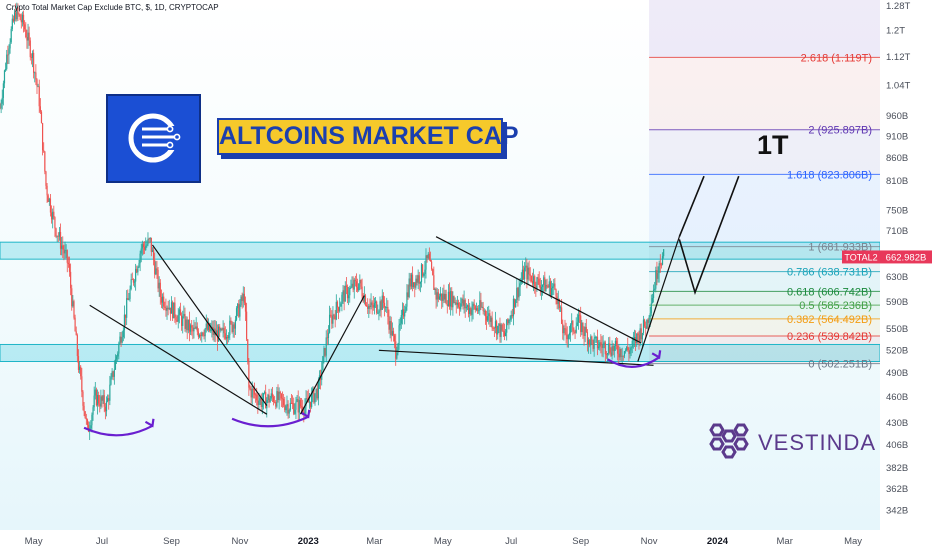  What do you see at coordinates (835, 306) in the screenshot?
I see `fib-level-label: 0.5 (585.236B)` at bounding box center [835, 306].